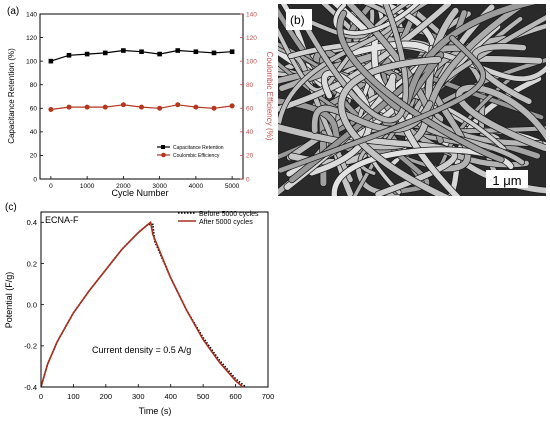  I want to click on y-tick-label-right: 20, so click(250, 156).